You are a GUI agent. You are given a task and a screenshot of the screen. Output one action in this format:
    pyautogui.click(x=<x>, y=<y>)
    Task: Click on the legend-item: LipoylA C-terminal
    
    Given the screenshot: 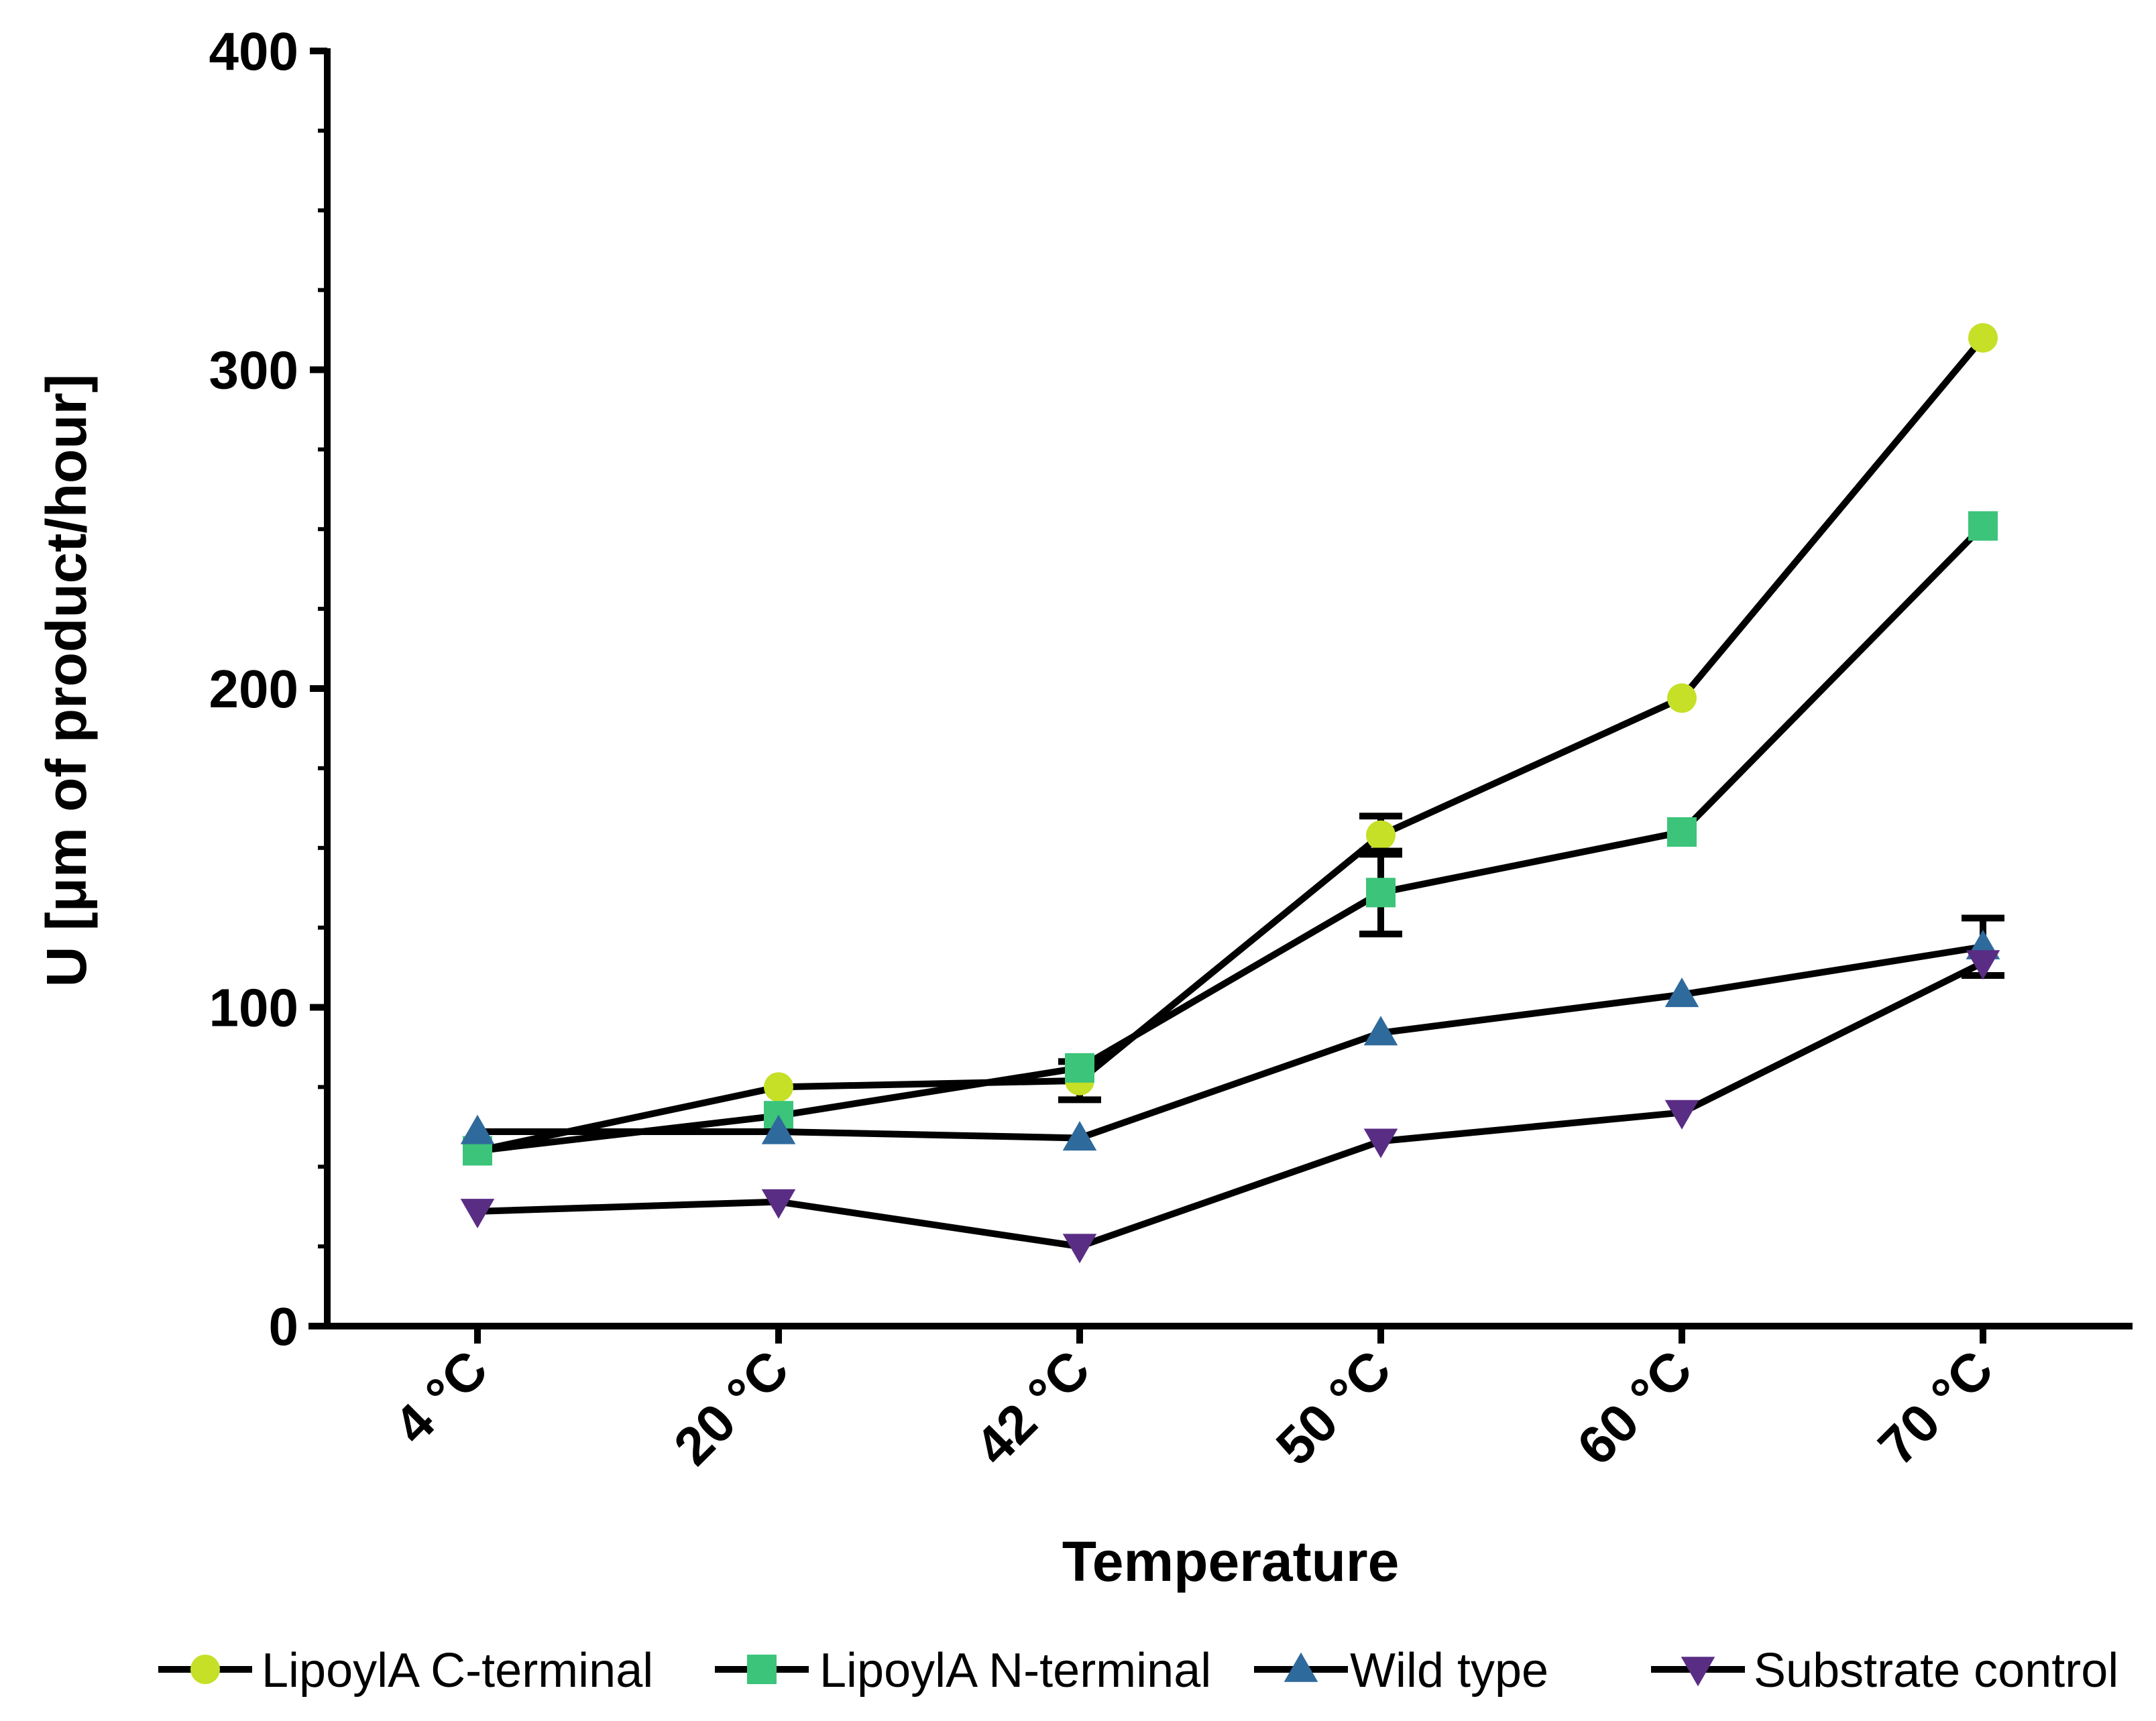 What is the action you would take?
    pyautogui.click(x=405, y=1671)
    